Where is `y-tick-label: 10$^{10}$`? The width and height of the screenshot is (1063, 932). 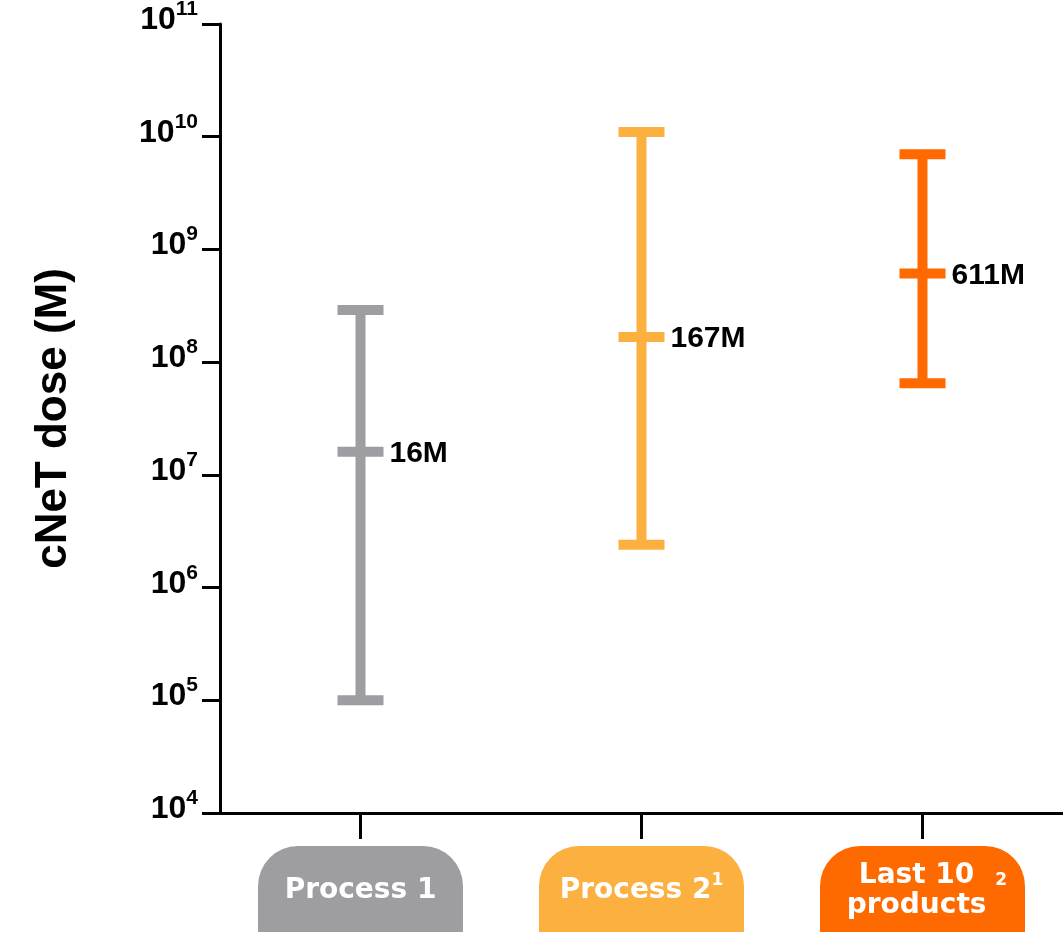 y-tick-label: 10$^{10}$ is located at coordinates (168, 129).